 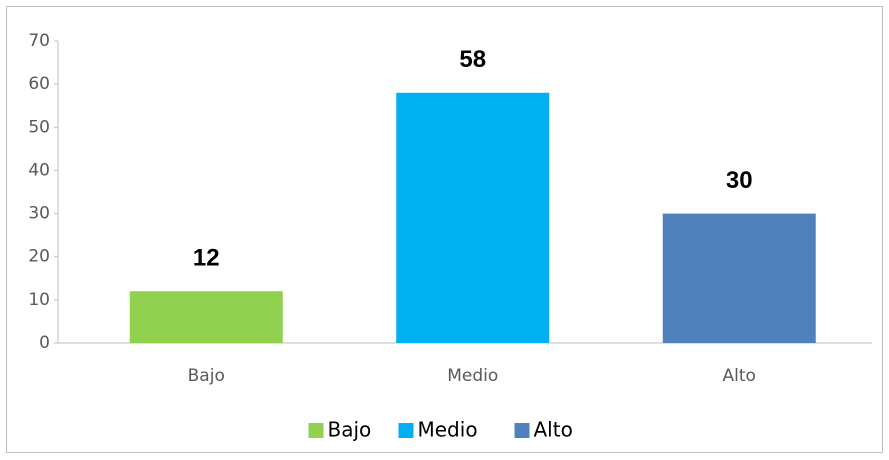 I want to click on data-label: 58, so click(x=472, y=59).